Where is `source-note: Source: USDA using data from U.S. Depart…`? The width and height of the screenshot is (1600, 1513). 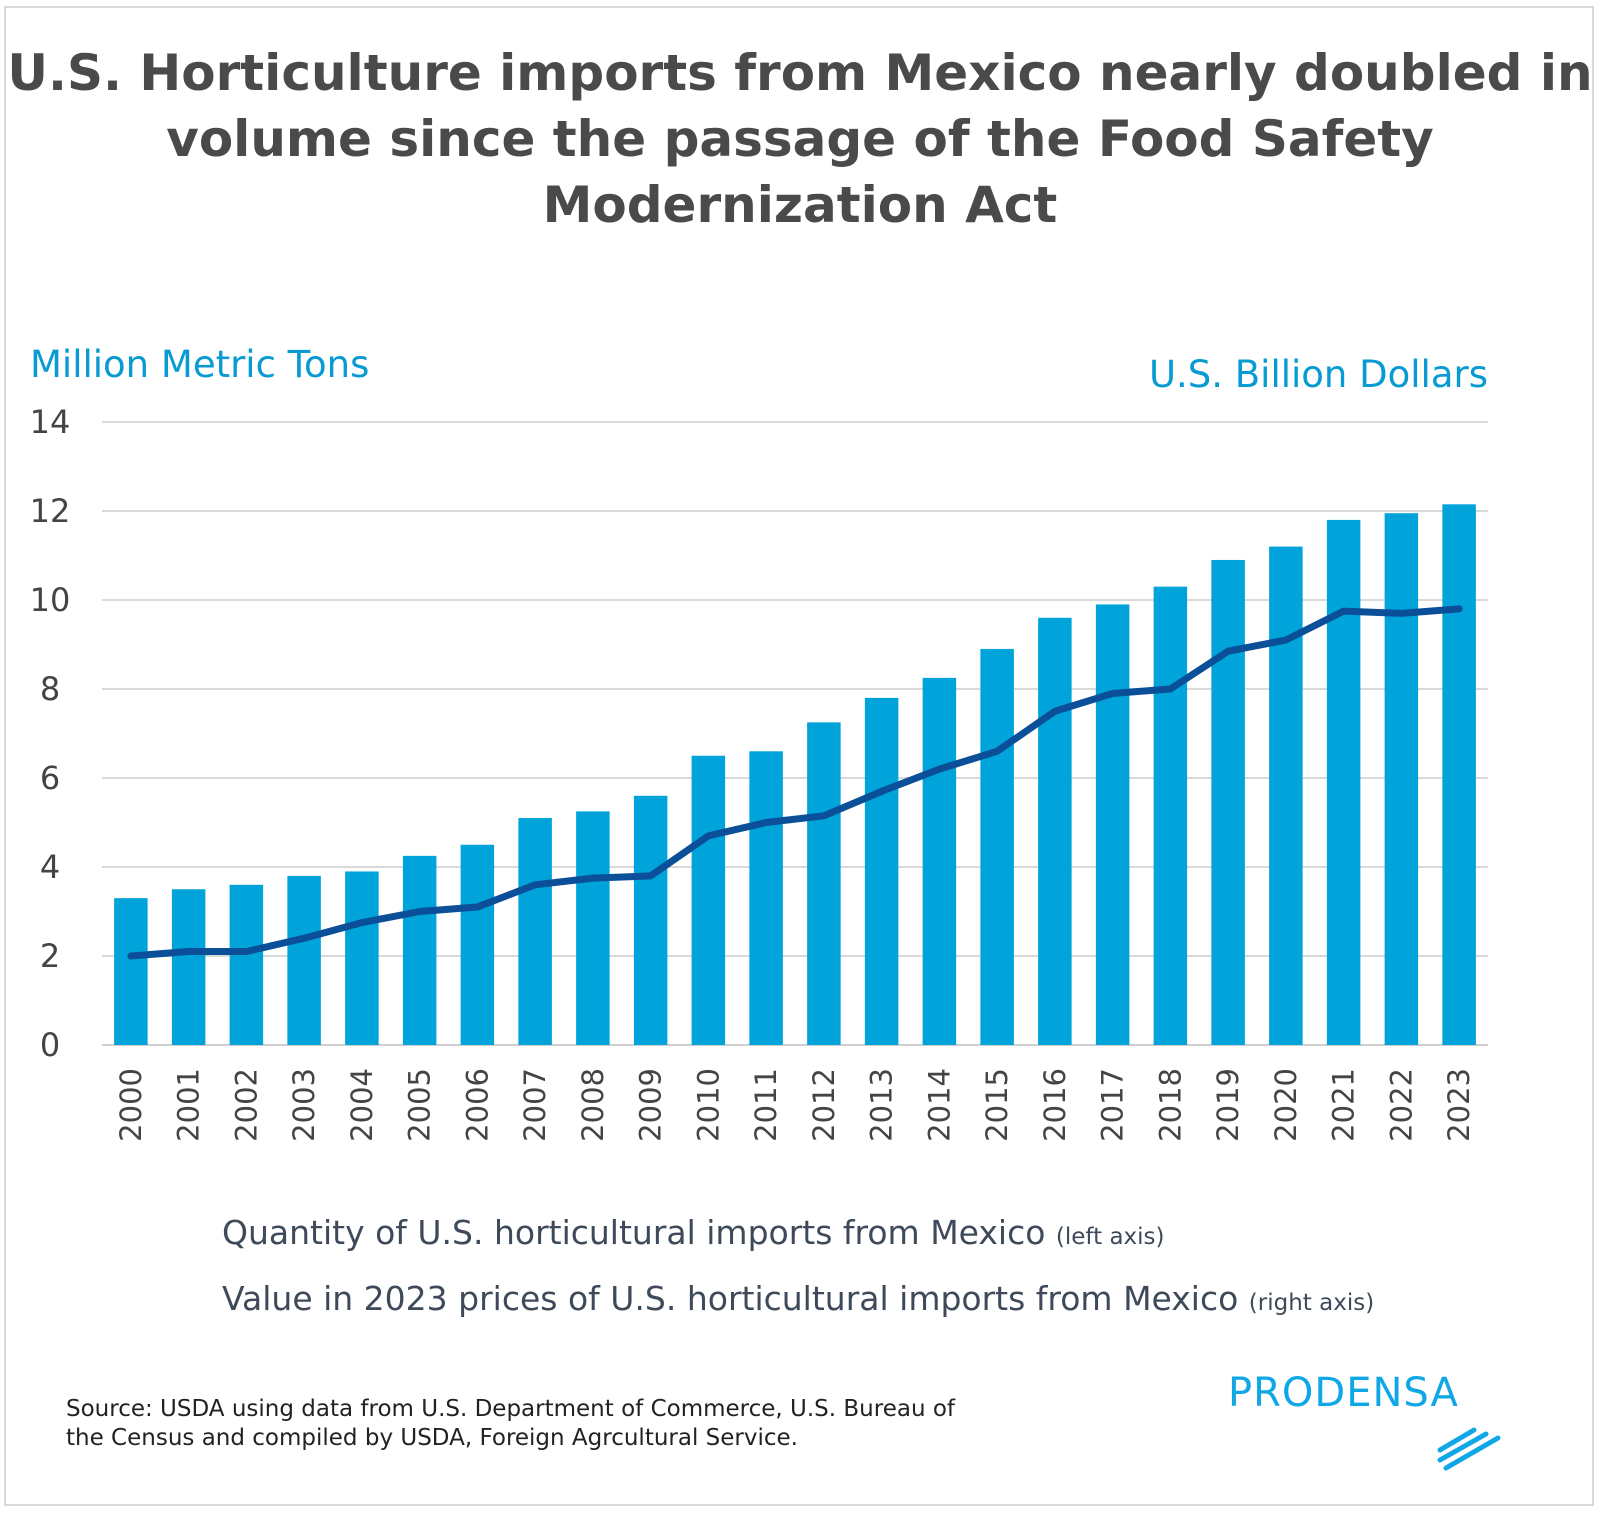
source-note: Source: USDA using data from U.S. Depart… is located at coordinates (511, 1423).